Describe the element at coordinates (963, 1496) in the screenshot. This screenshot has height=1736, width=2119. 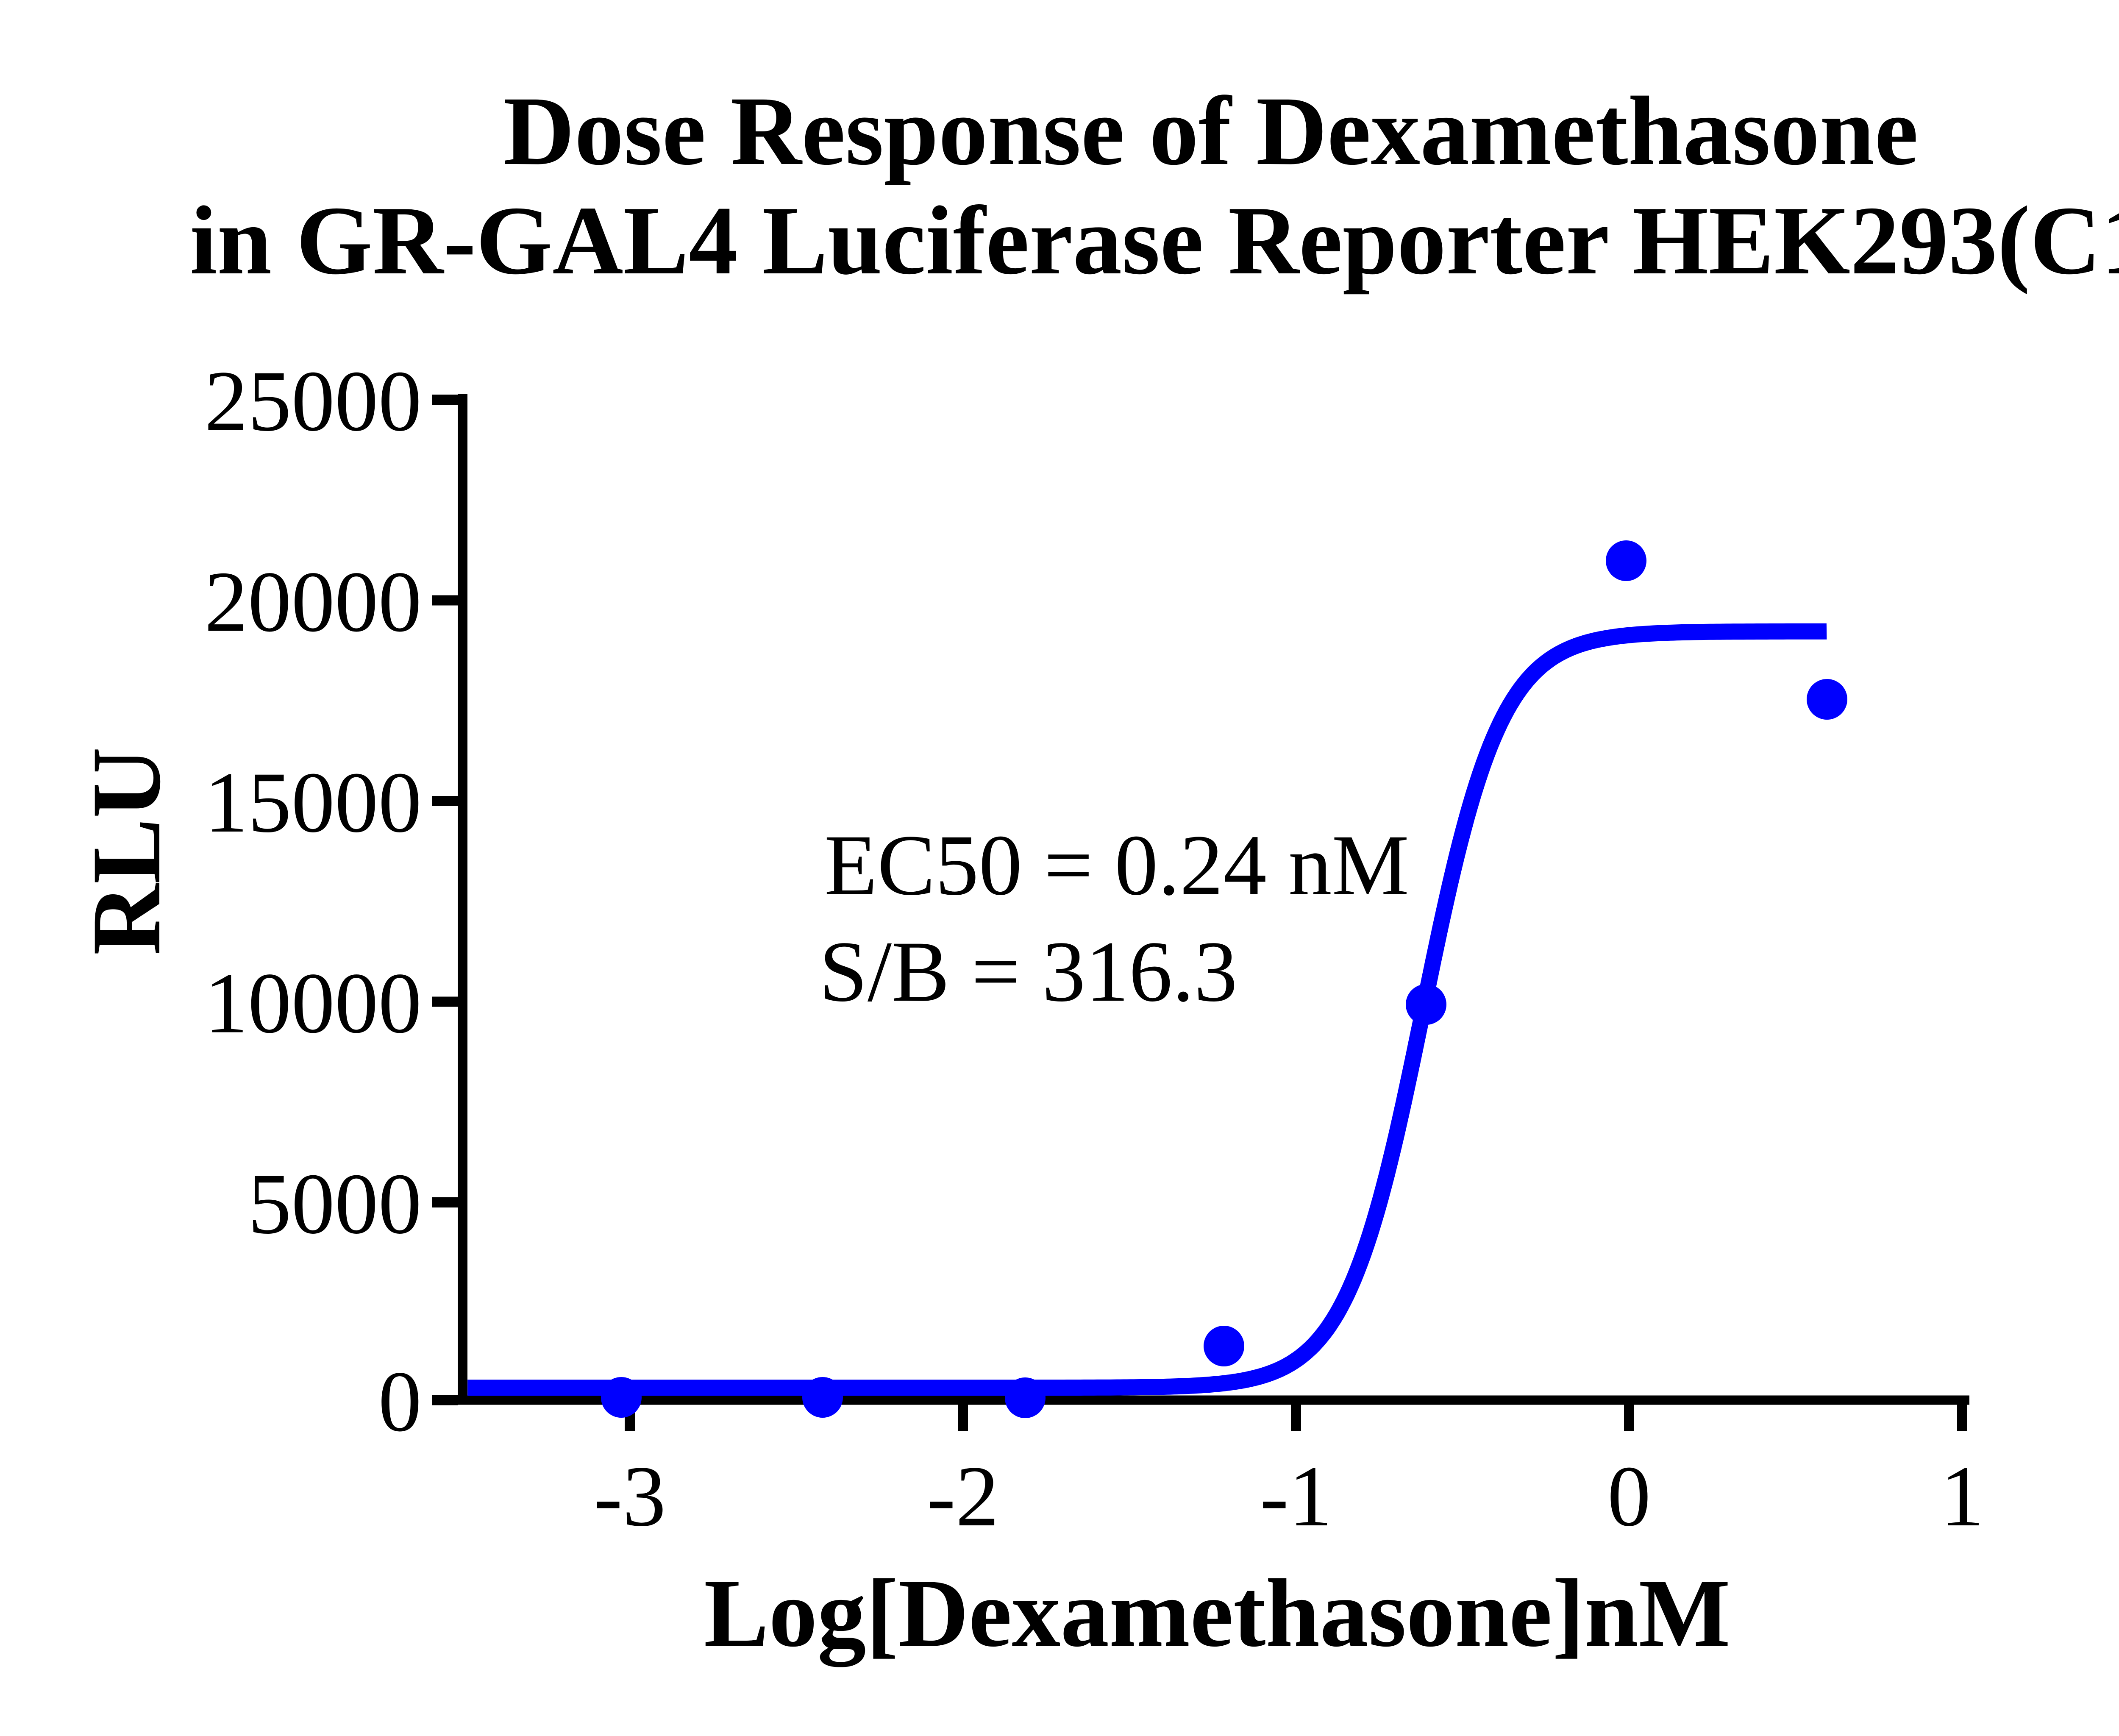
I see `svg-text: -2` at that location.